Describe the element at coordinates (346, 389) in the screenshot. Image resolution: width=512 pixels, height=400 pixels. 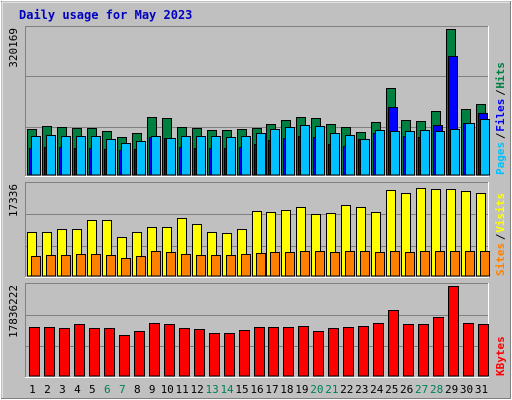
I see `x-tick-label-day-22: 22` at that location.